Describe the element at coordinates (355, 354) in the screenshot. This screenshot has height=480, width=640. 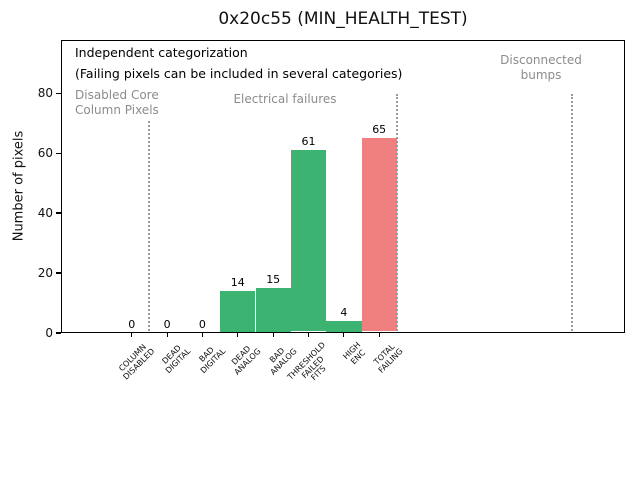
I see `x-tick-label-high-enc: HIGH ENC` at that location.